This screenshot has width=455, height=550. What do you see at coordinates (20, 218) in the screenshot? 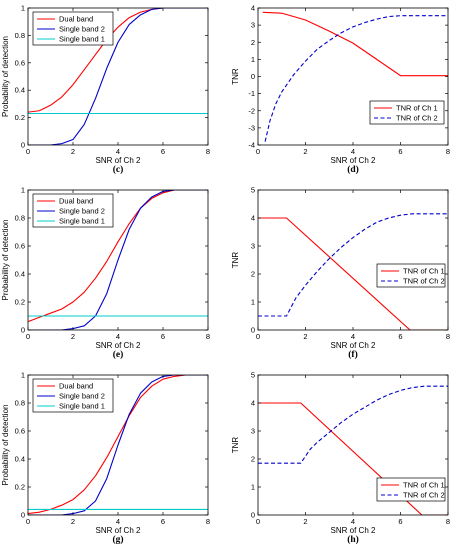
I see `y-tick-label: 0.8` at bounding box center [20, 218].